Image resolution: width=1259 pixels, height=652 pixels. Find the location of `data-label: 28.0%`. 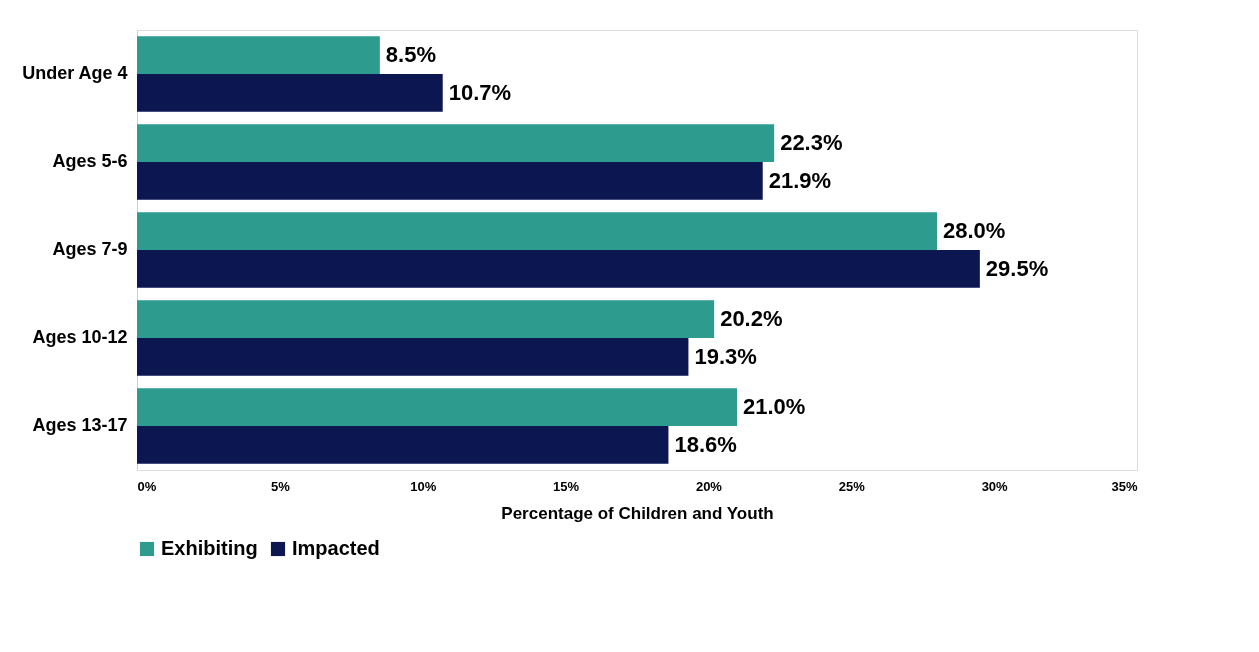

data-label: 28.0% is located at coordinates (974, 231).